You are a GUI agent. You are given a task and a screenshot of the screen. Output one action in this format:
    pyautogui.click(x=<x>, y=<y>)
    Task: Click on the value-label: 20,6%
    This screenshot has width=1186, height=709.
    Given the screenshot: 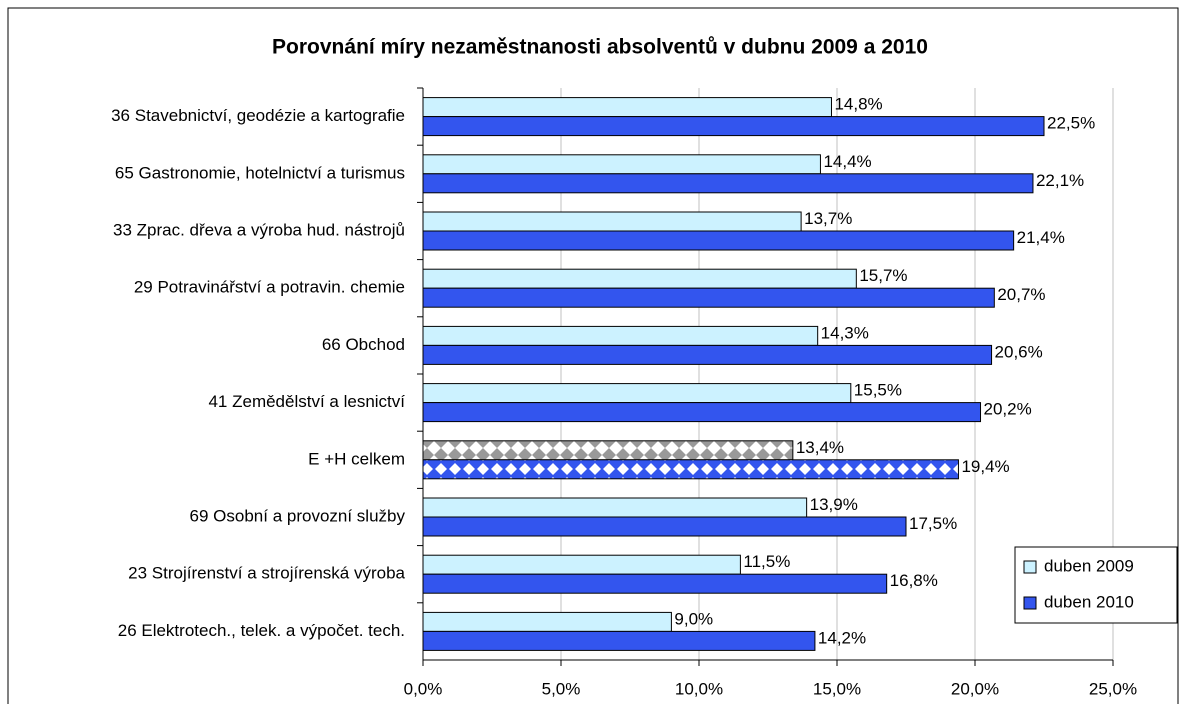 What is the action you would take?
    pyautogui.click(x=1019, y=351)
    